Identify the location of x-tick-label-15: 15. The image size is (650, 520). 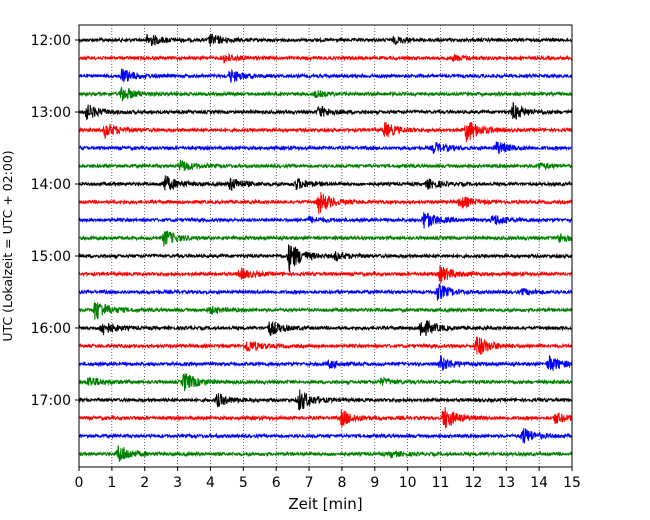
(572, 483).